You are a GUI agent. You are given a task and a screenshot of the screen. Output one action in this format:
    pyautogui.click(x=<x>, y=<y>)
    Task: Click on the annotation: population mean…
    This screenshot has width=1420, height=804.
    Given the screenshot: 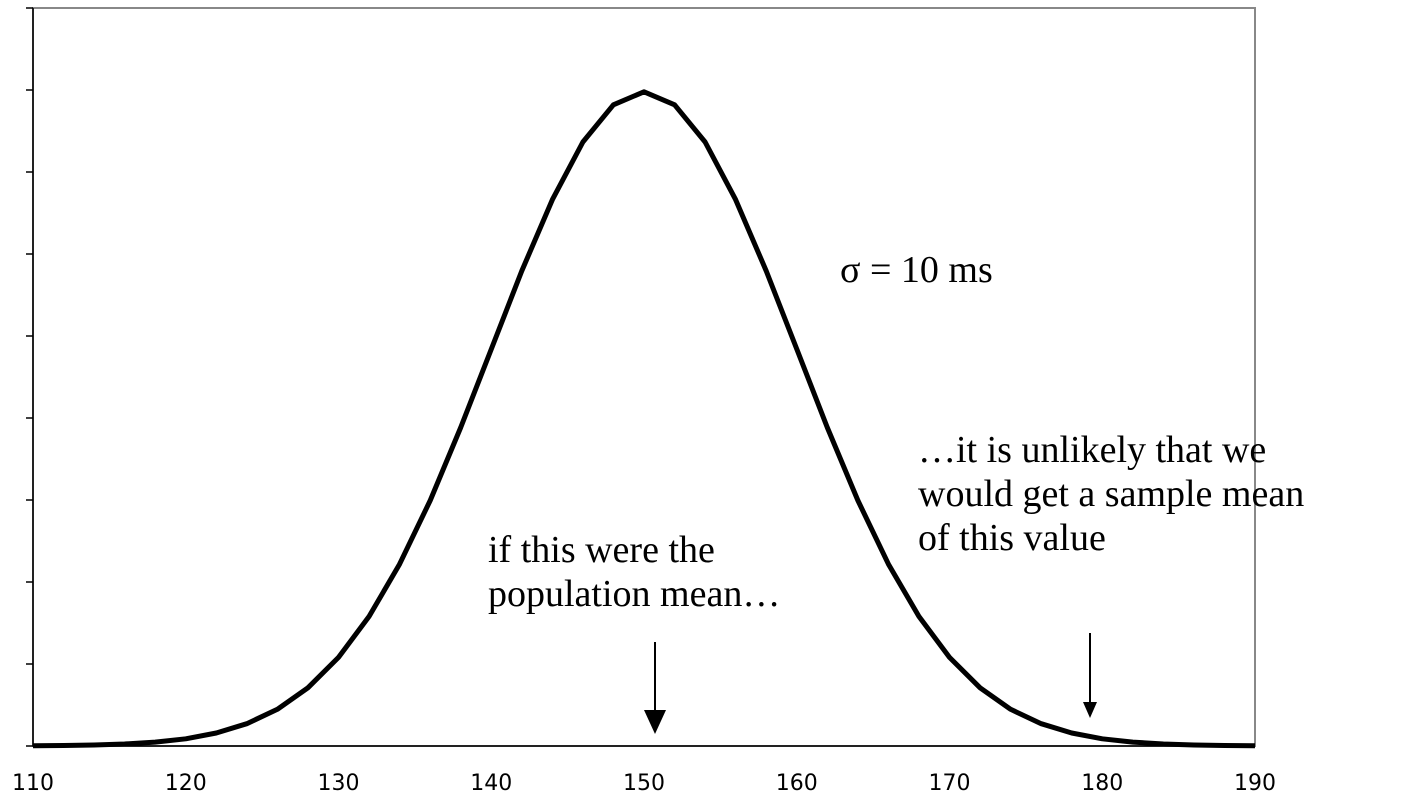 What is the action you would take?
    pyautogui.click(x=634, y=594)
    